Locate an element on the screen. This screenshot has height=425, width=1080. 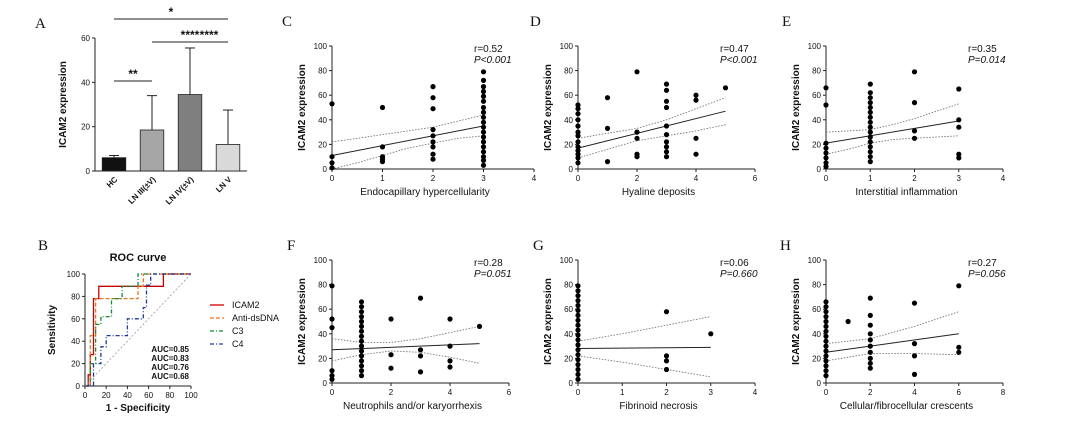
panel-letter: H is located at coordinates (785, 246).